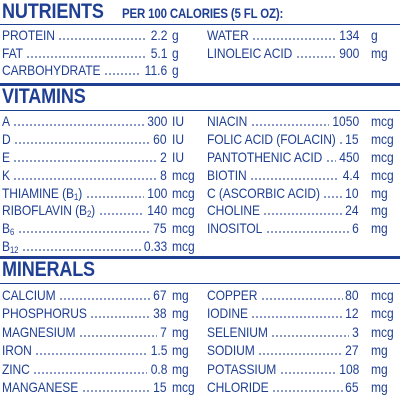  Describe the element at coordinates (44, 313) in the screenshot. I see `nutrient-name: PHOSPHORUS` at that location.